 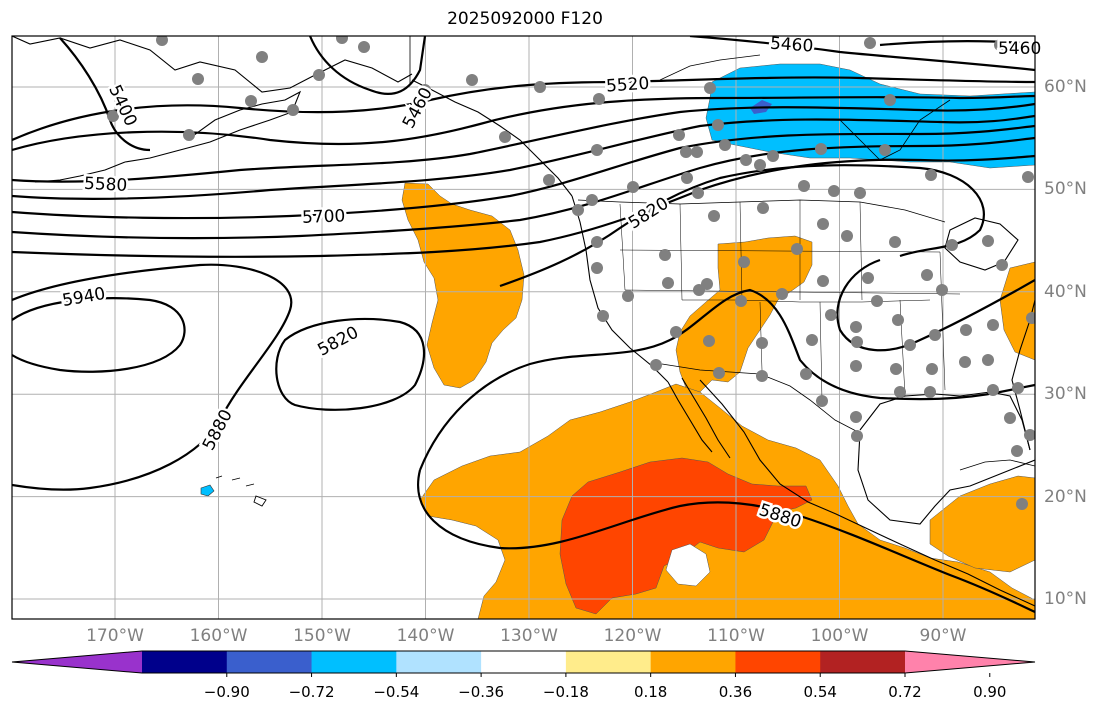 I want to click on contour-label-5580: 5580, so click(x=106, y=185).